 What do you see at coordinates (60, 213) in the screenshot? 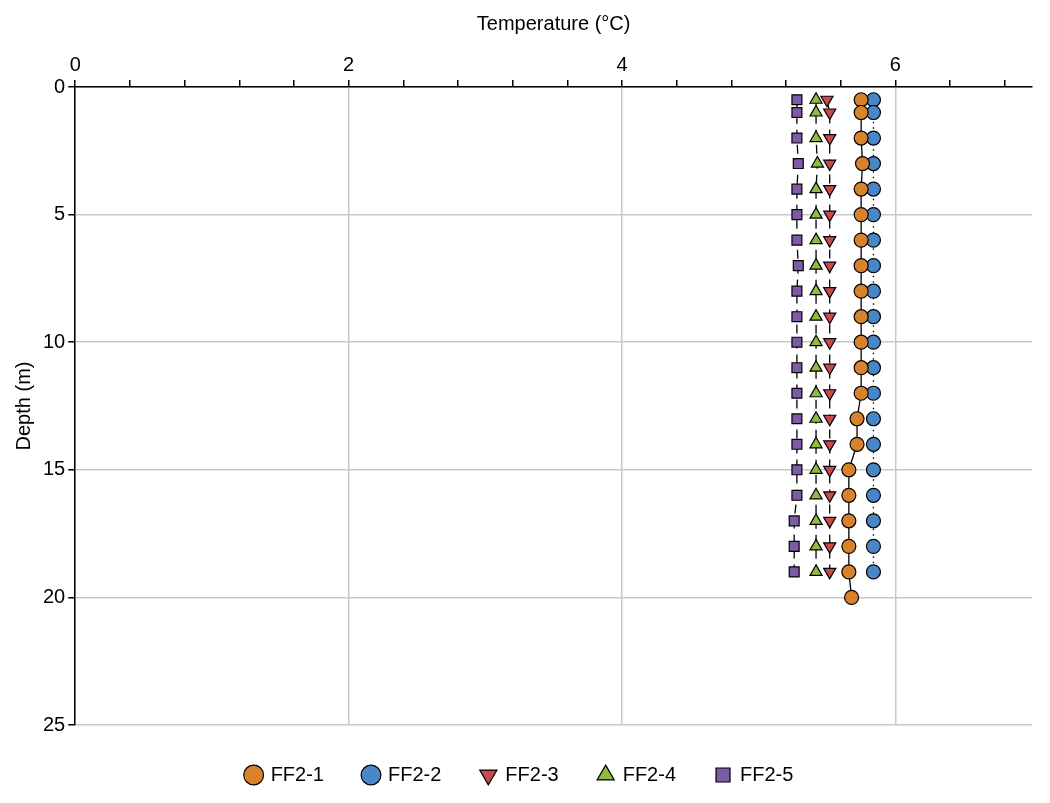
I see `y-tick-label: 5` at bounding box center [60, 213].